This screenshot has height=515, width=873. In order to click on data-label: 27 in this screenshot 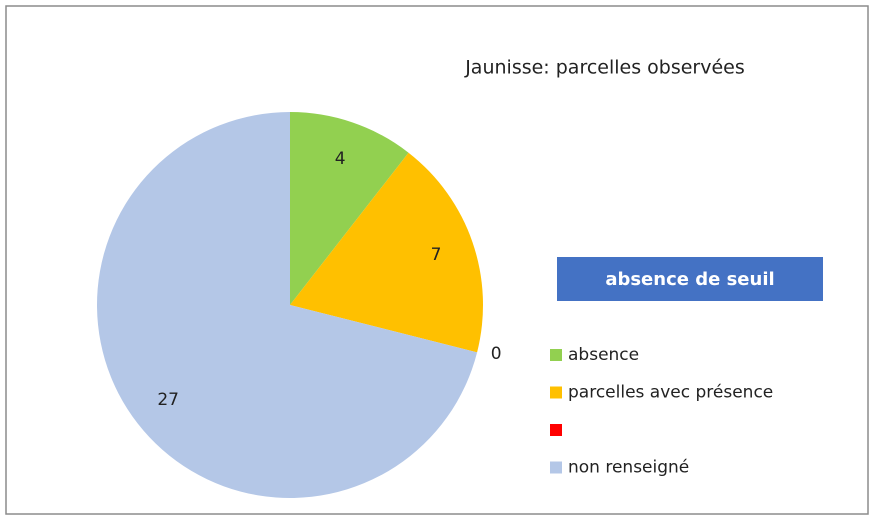, I will do `click(168, 400)`.